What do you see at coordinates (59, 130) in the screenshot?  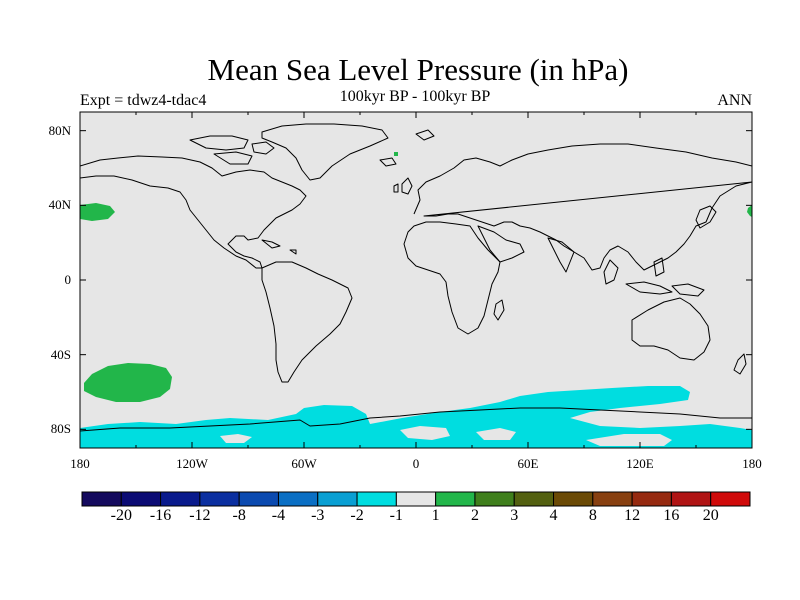 I see `y-tick-label: 80N` at bounding box center [59, 130].